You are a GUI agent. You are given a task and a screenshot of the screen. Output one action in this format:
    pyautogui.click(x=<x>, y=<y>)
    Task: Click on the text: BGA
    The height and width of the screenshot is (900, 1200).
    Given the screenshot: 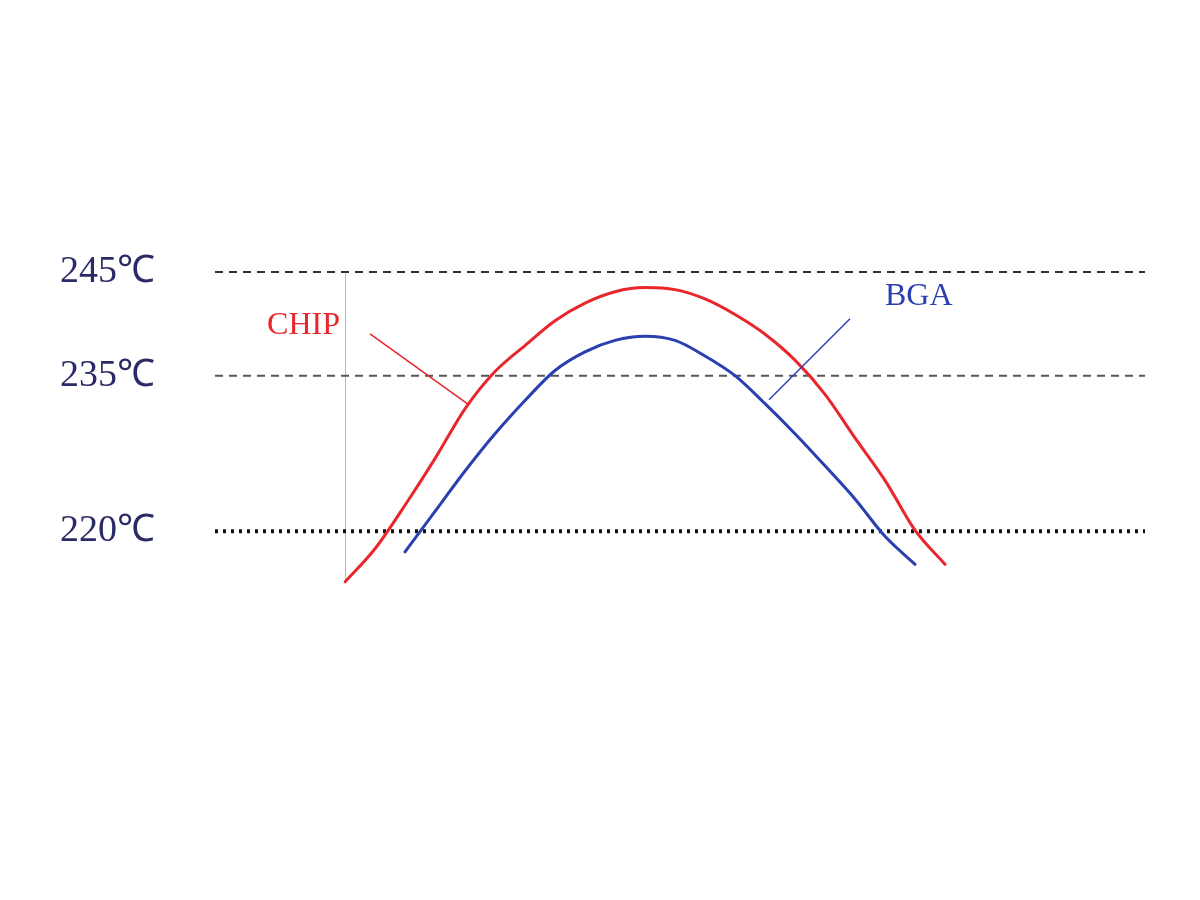 What is the action you would take?
    pyautogui.click(x=919, y=294)
    